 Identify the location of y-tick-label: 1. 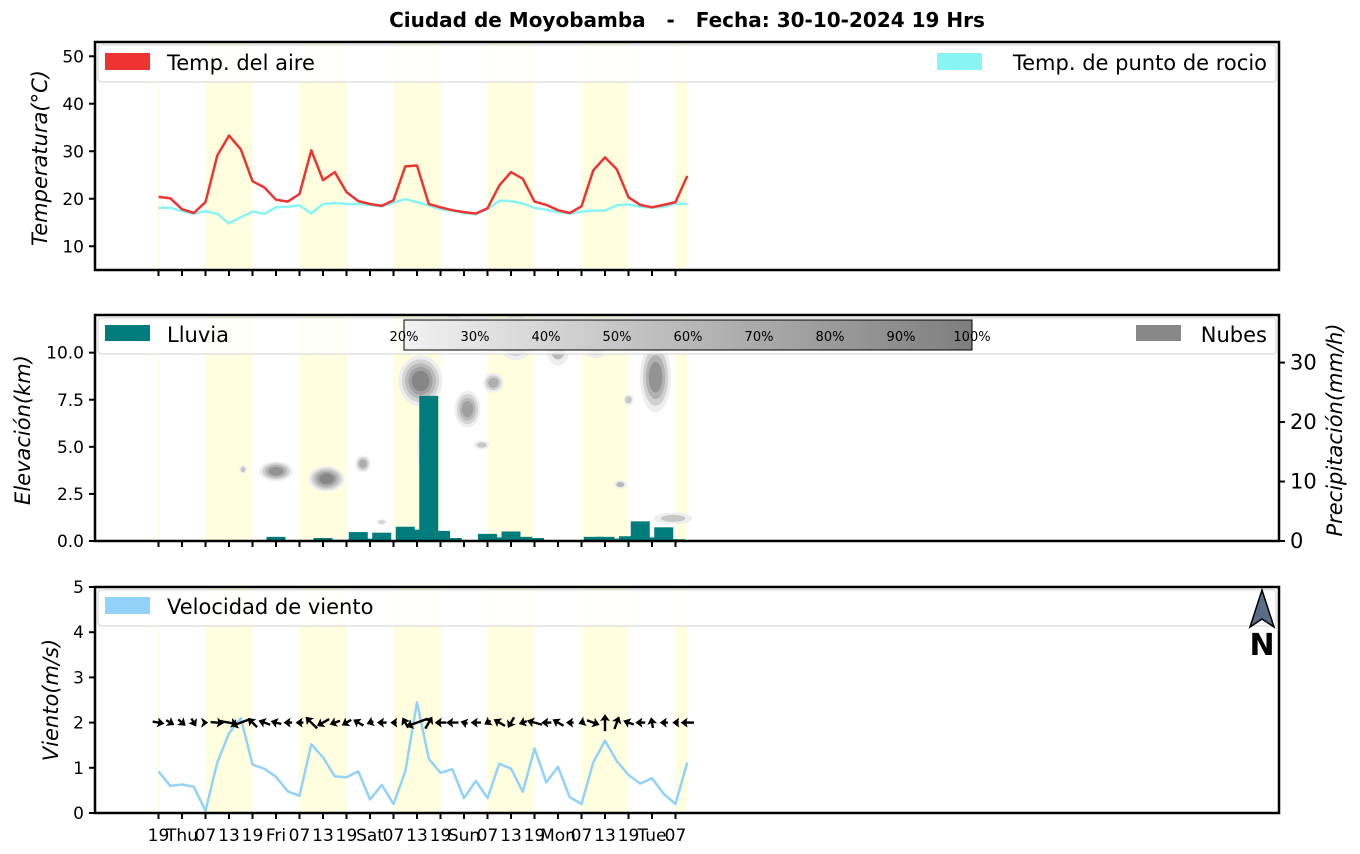
(78, 769).